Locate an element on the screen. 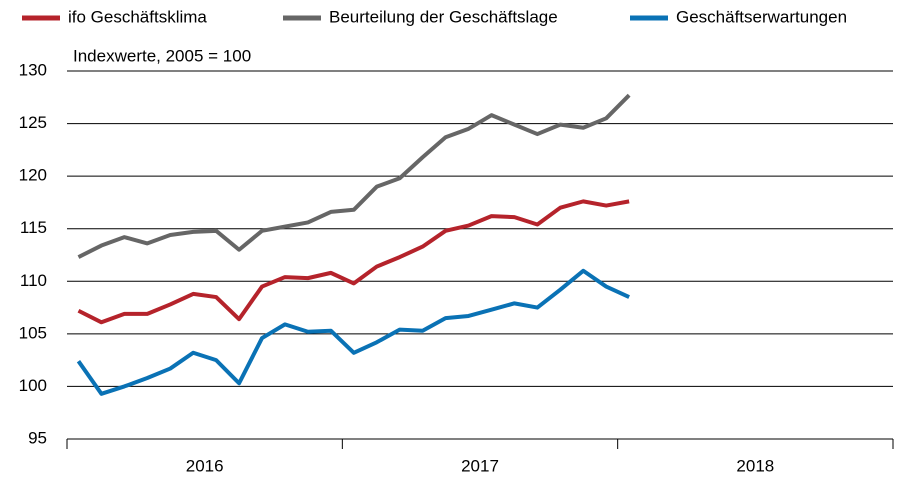  legend-label: Beurteilung der Geschäftslage is located at coordinates (443, 16).